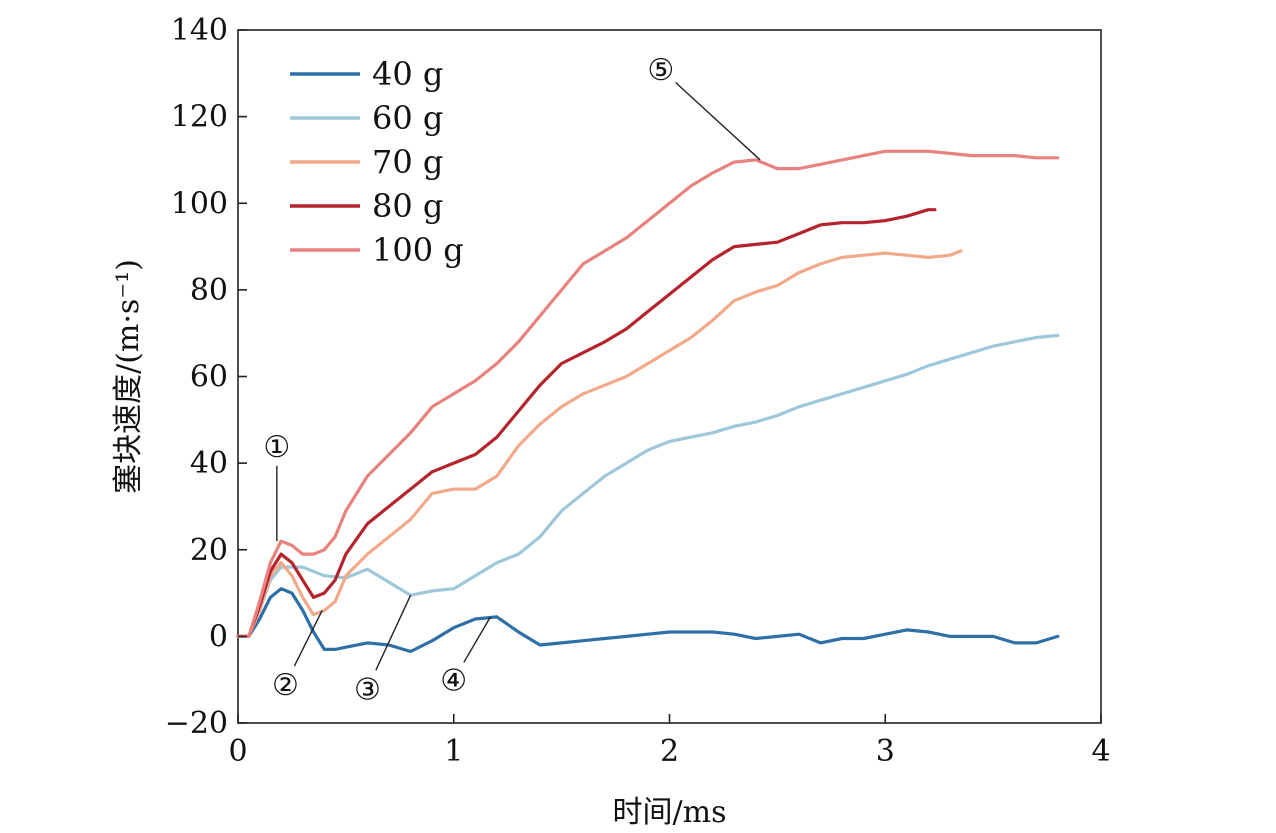 The height and width of the screenshot is (833, 1276). I want to click on y-tick-label: 100, so click(199, 203).